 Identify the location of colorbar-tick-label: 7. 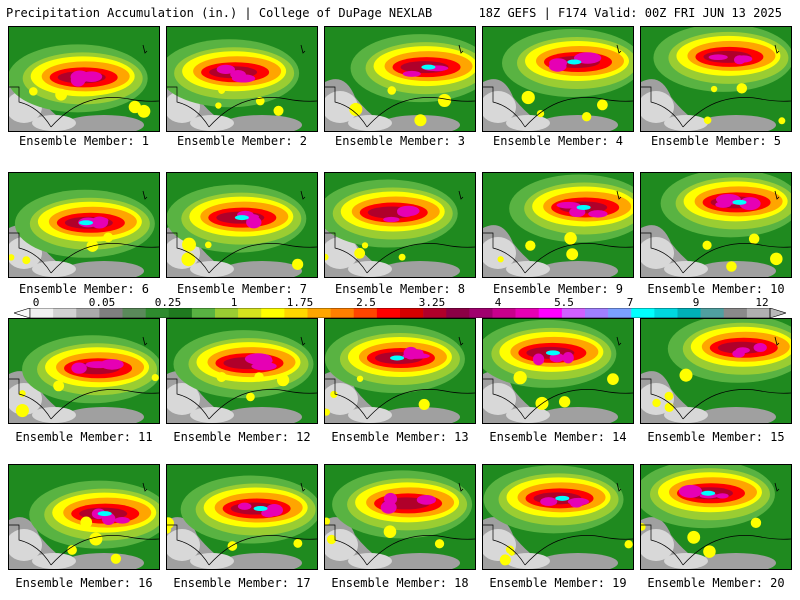
(630, 302).